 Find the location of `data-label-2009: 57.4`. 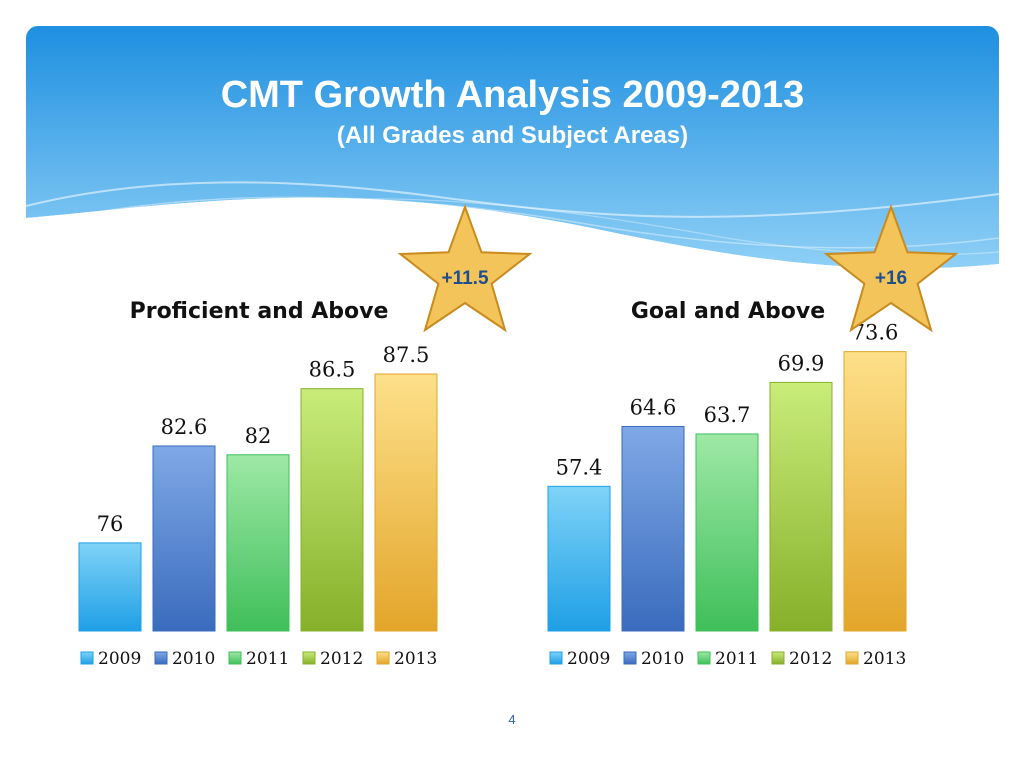

data-label-2009: 57.4 is located at coordinates (579, 467).